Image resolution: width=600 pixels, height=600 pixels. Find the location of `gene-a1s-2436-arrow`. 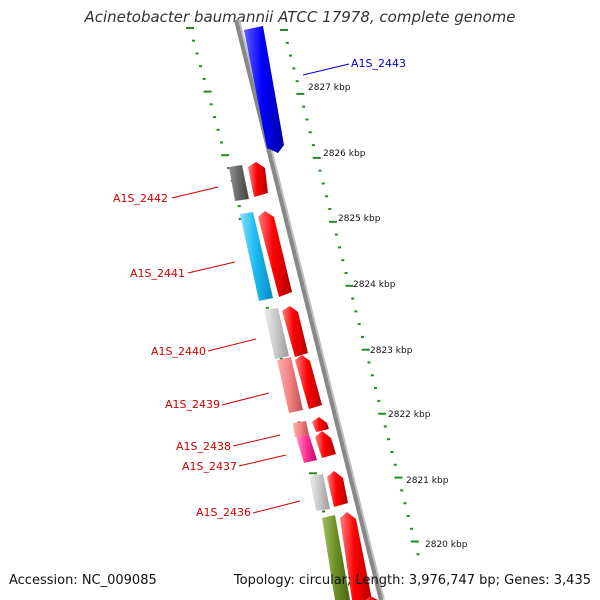

gene-a1s-2436-arrow is located at coordinates (337, 489).